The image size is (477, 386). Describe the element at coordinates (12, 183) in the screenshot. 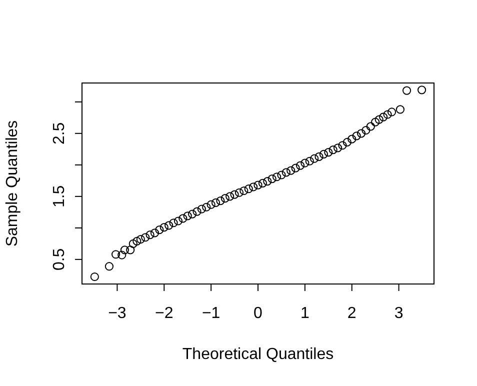

I see `y-axis-title: Sample Quantiles` at that location.